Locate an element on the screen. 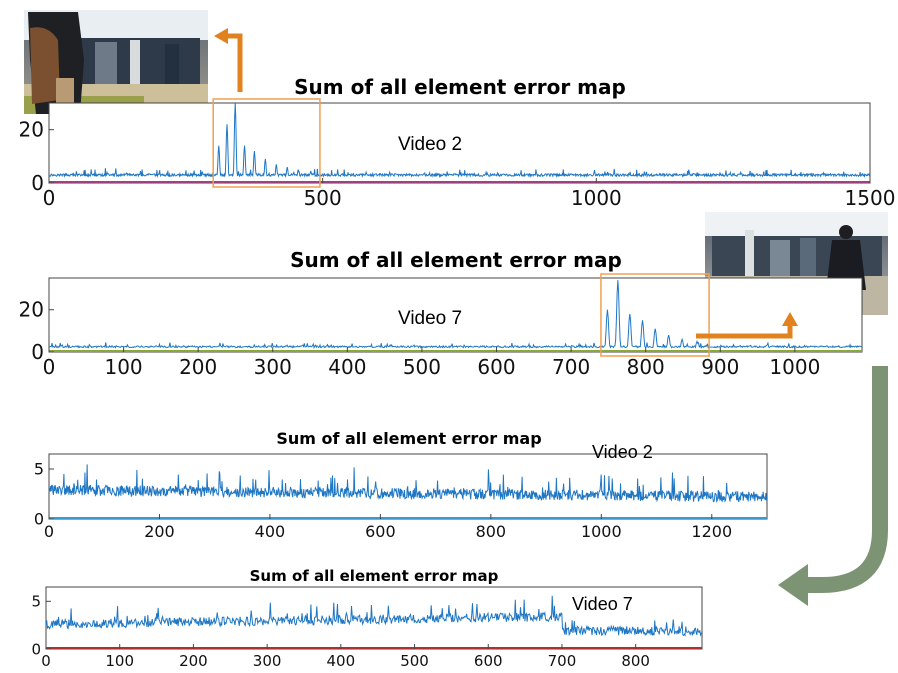 The width and height of the screenshot is (898, 673). orange-arrow-up is located at coordinates (228, 60).